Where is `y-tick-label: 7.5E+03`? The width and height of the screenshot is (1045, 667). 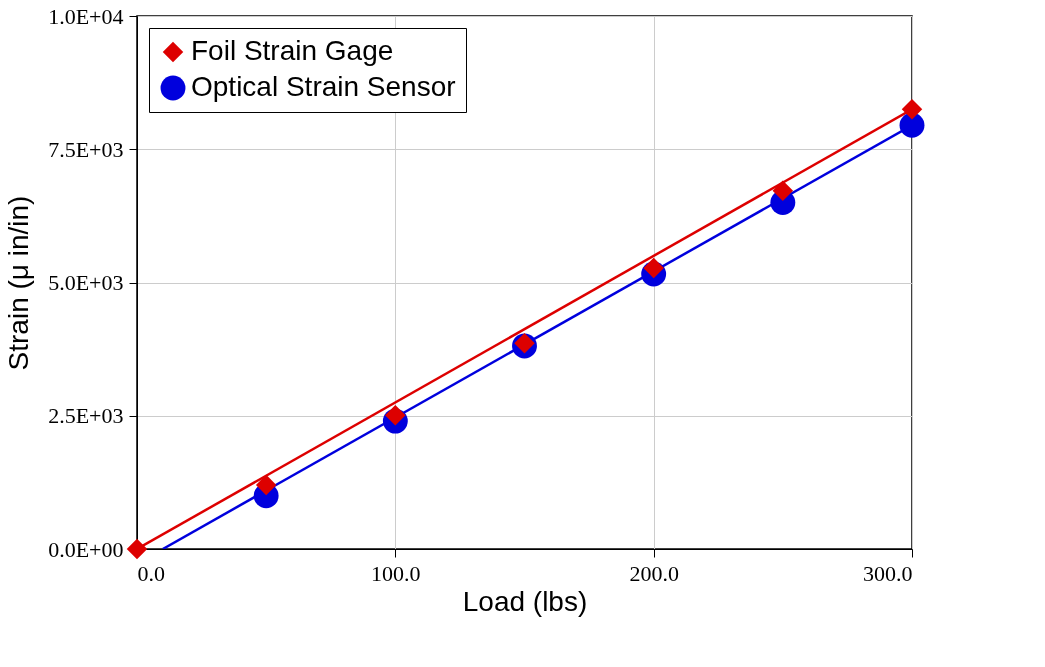 y-tick-label: 7.5E+03 is located at coordinates (86, 149).